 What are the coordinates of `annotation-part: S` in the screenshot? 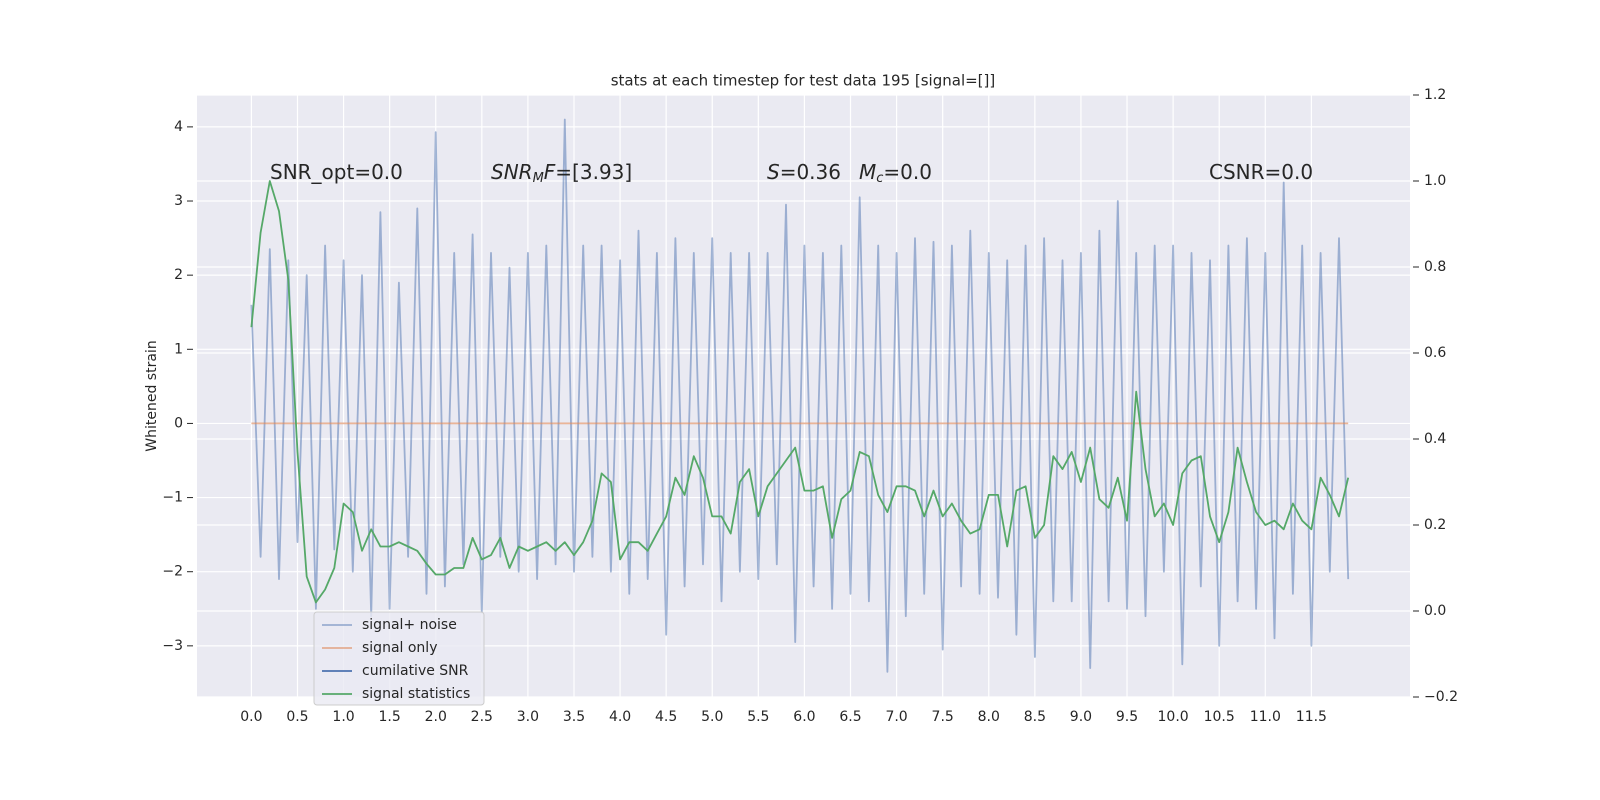 It's located at (773, 172).